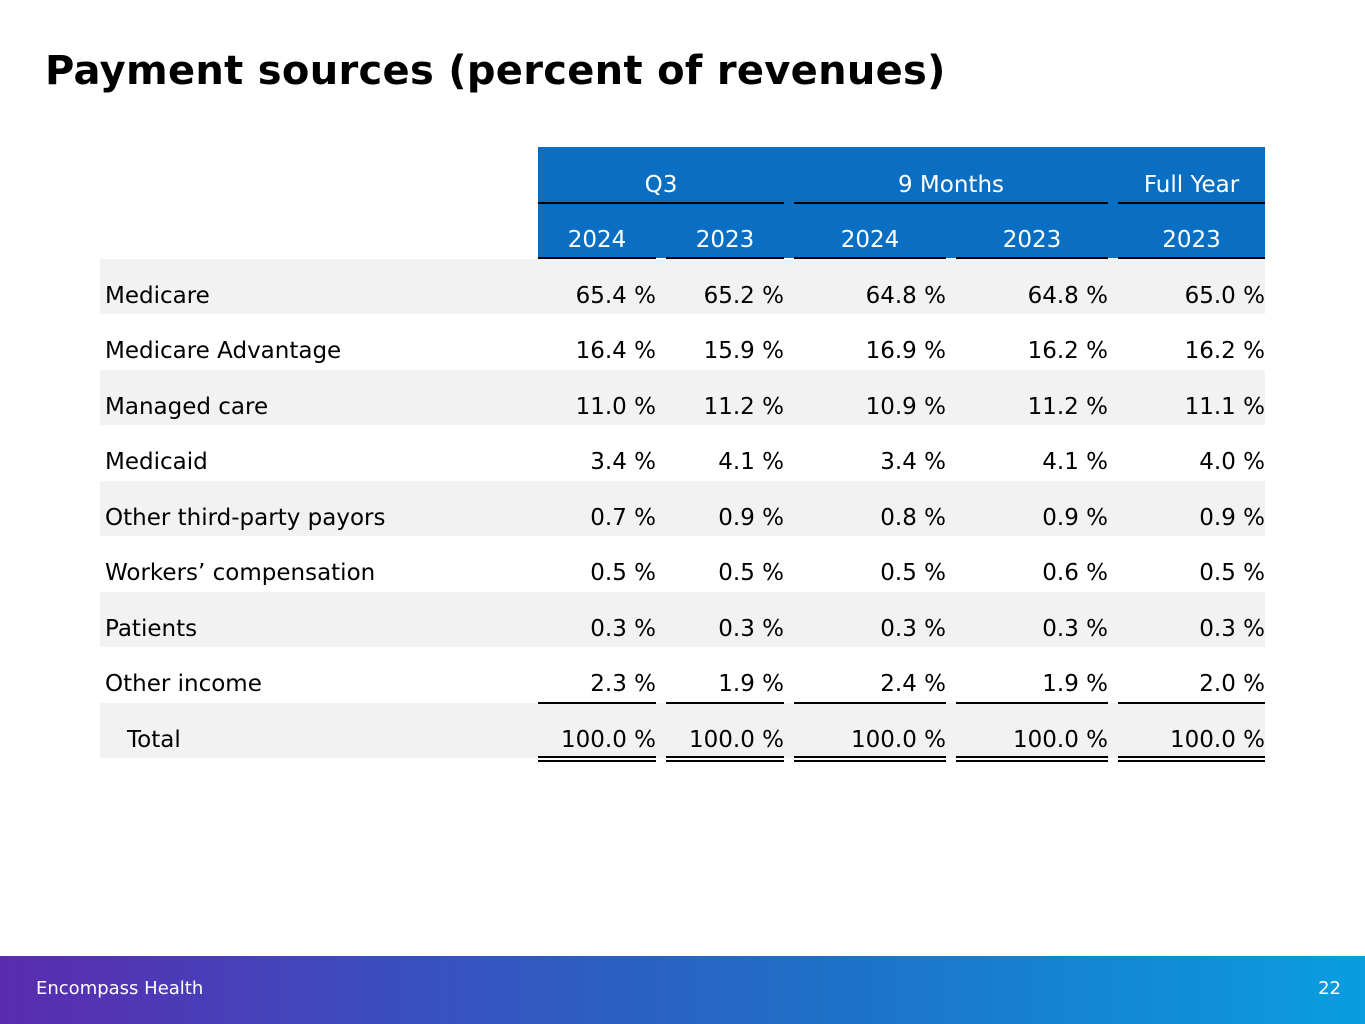  What do you see at coordinates (1224, 296) in the screenshot?
I see `cell-medicare-fy-2023: 65.0 %` at bounding box center [1224, 296].